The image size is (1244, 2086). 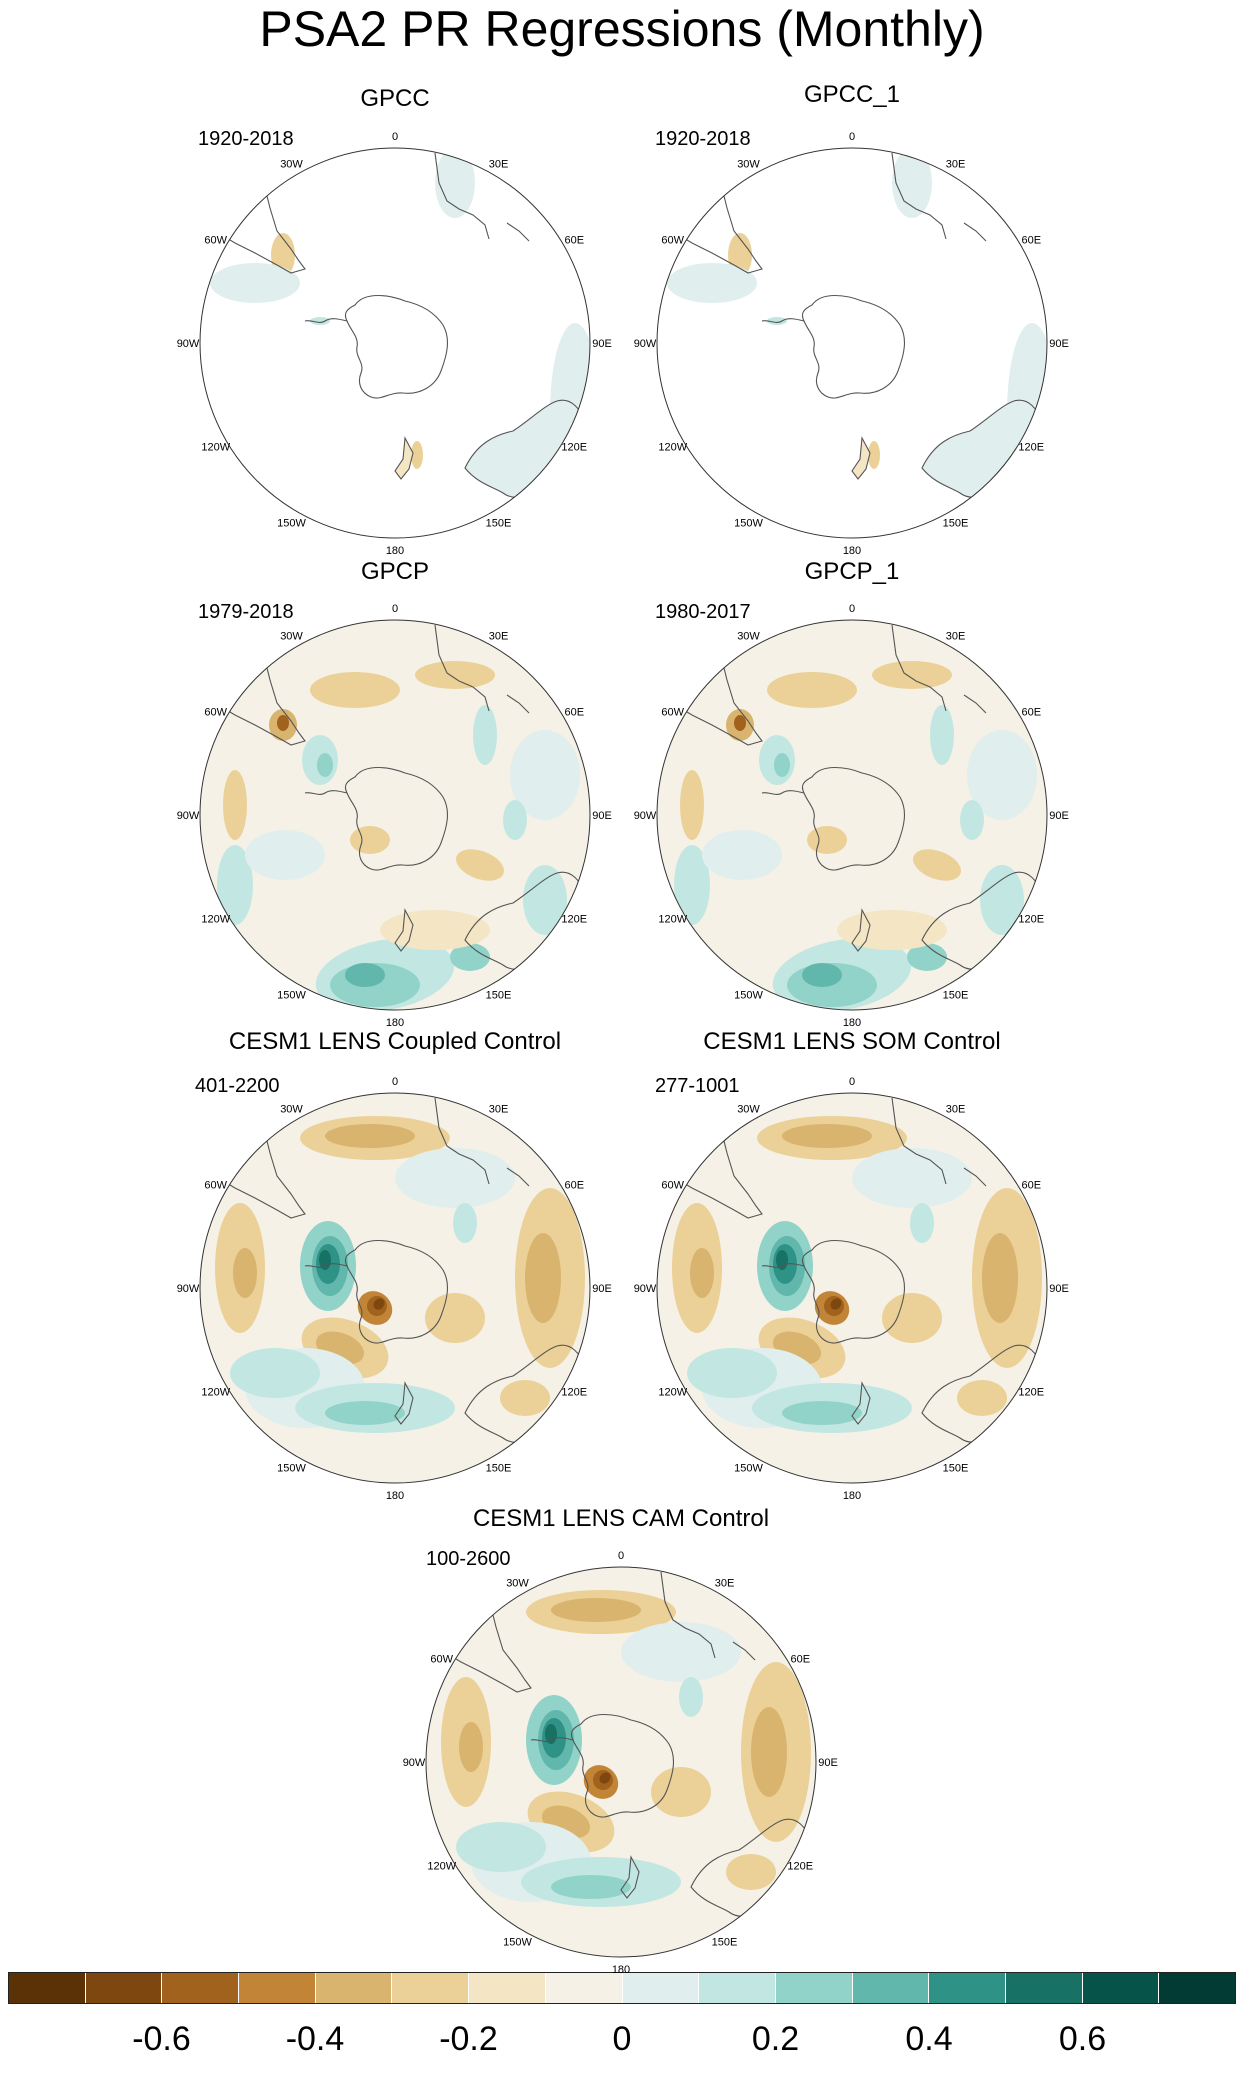 I want to click on panel-title: GPCC, so click(x=395, y=98).